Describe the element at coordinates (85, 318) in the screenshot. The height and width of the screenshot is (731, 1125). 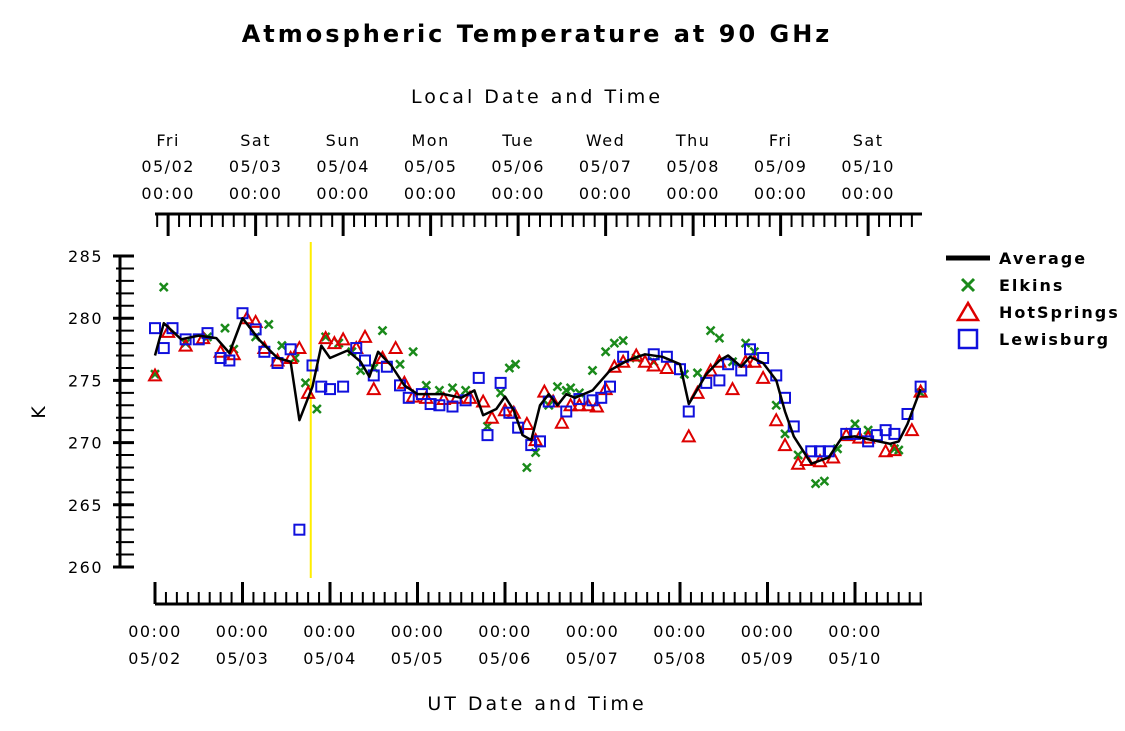
I see `y-tick-label: 280` at that location.